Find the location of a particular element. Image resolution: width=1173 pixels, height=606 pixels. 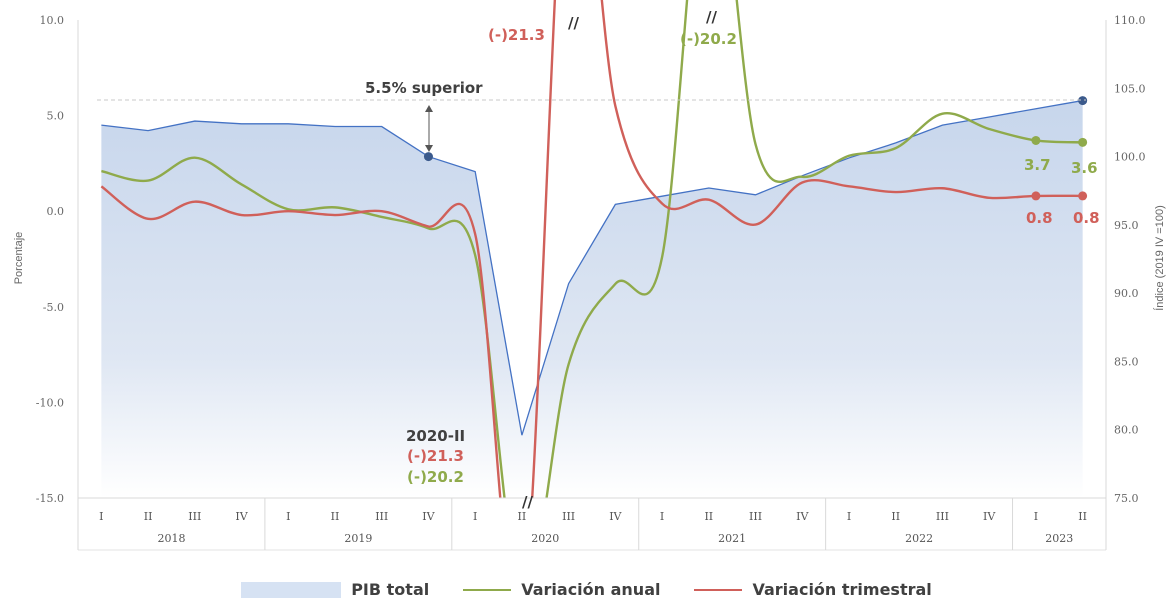

legend-item-anual: Variación anual is located at coordinates (561, 589).